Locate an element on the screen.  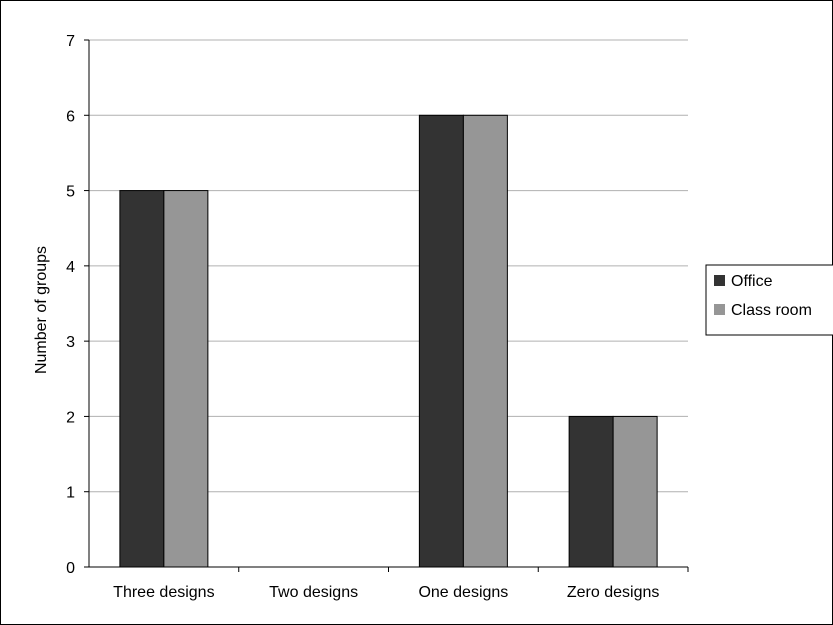
bar-office-zero-designs is located at coordinates (591, 491).